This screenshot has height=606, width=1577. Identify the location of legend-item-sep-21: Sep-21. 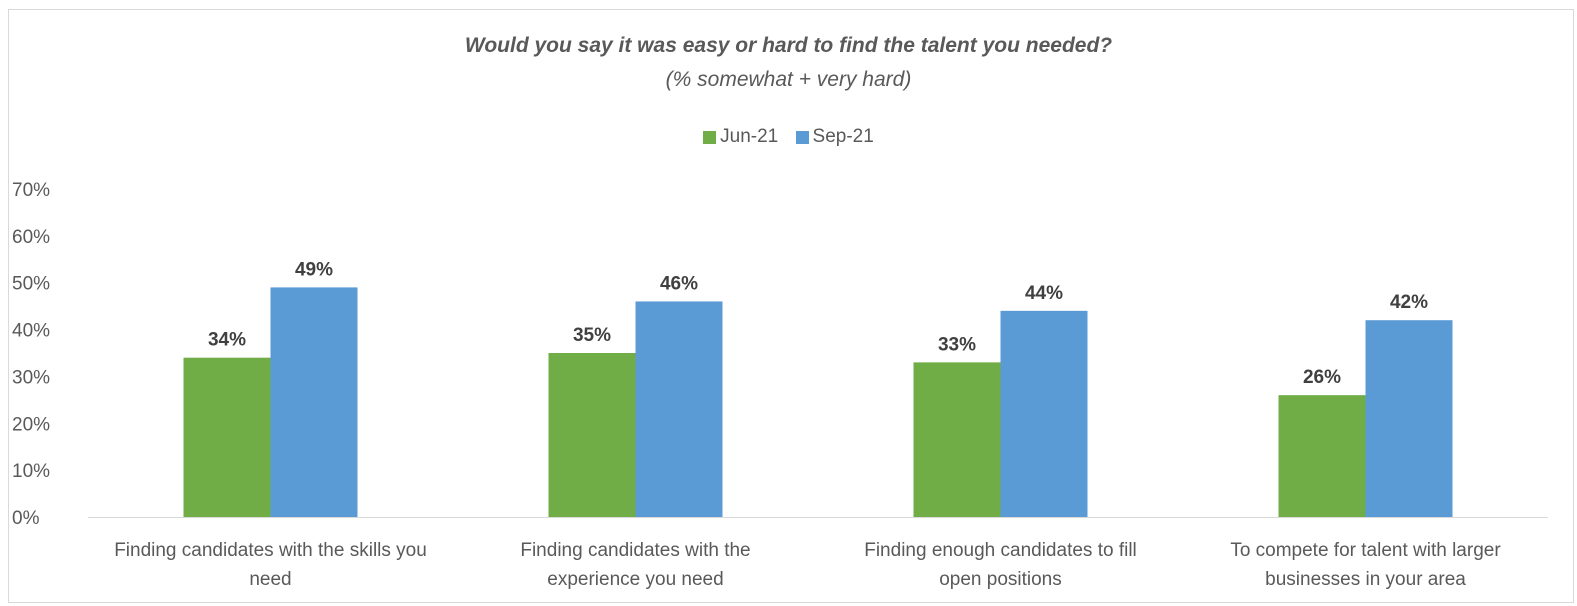
(834, 137).